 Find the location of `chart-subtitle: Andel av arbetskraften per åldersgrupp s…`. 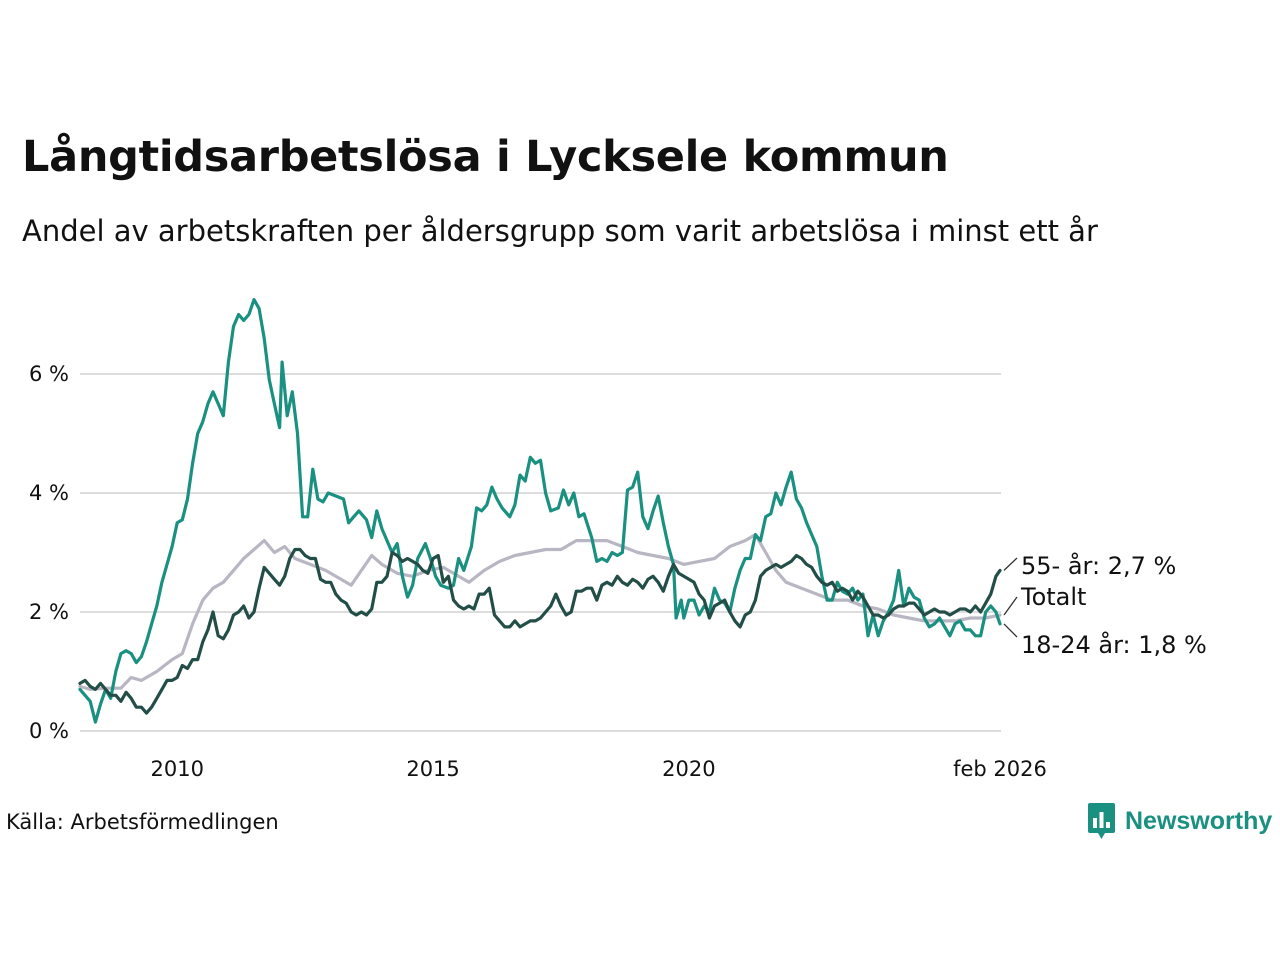

chart-subtitle: Andel av arbetskraften per åldersgrupp s… is located at coordinates (560, 231).